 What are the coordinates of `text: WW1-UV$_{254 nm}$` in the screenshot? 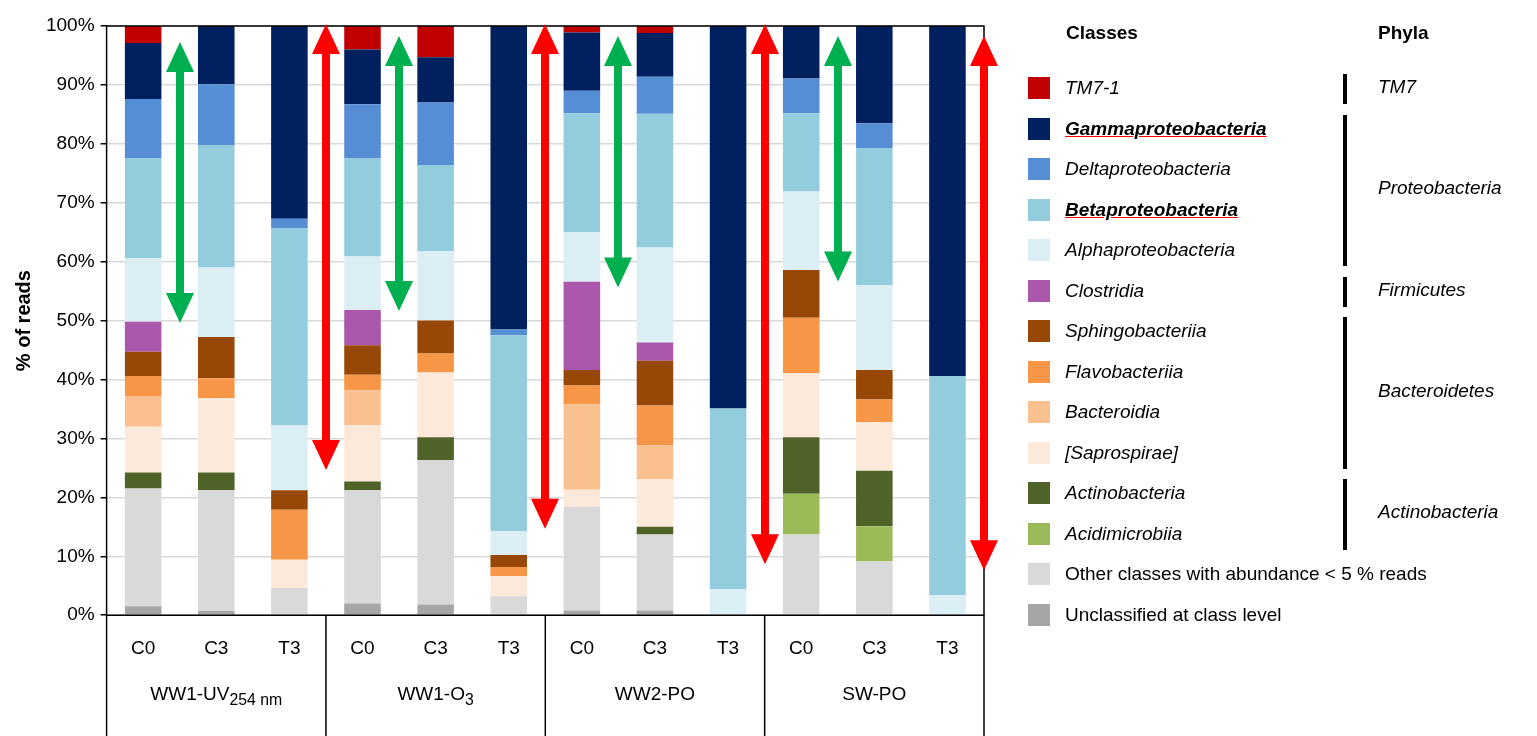 It's located at (216, 696).